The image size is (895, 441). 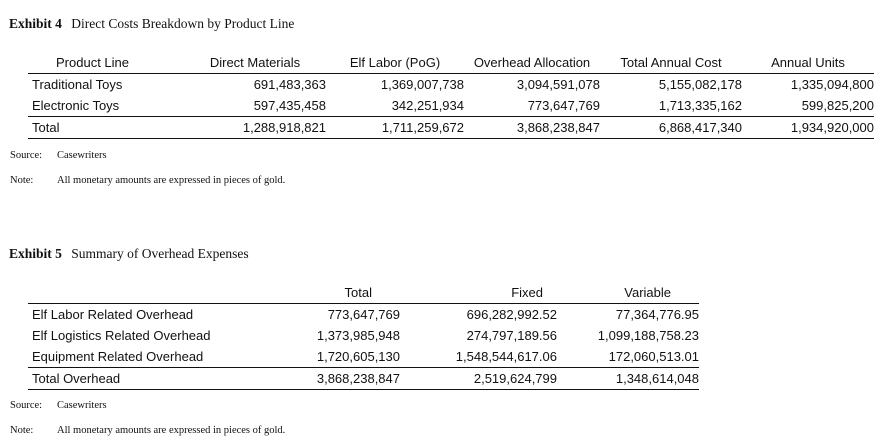 I want to click on exhibit4-source: Source: Casewriters, so click(x=58, y=155).